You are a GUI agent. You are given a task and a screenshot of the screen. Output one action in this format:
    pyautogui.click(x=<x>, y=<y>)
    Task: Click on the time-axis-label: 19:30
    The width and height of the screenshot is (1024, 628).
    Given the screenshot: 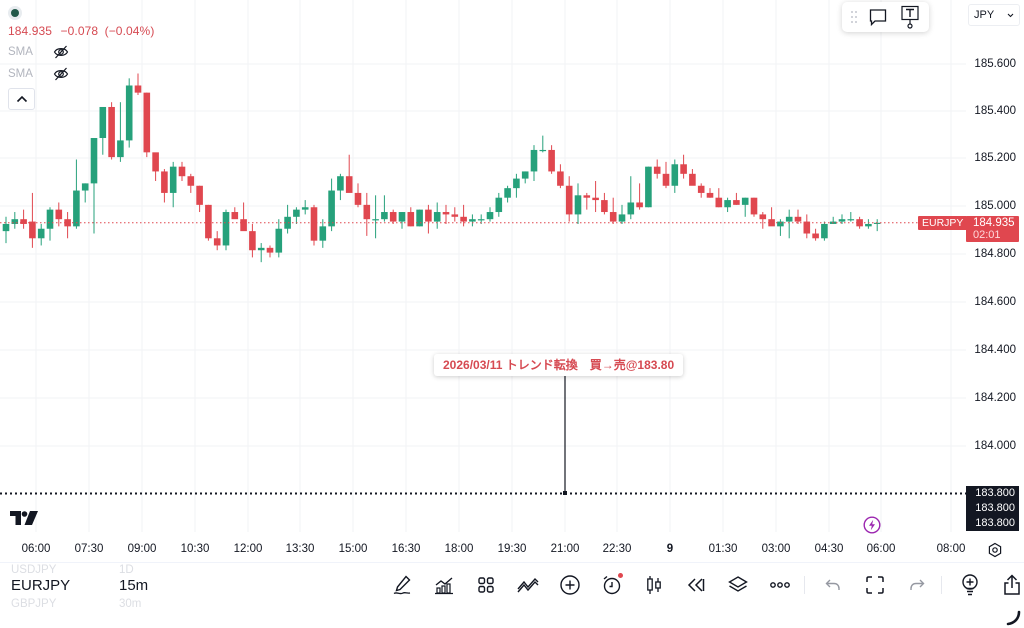 What is the action you would take?
    pyautogui.click(x=512, y=549)
    